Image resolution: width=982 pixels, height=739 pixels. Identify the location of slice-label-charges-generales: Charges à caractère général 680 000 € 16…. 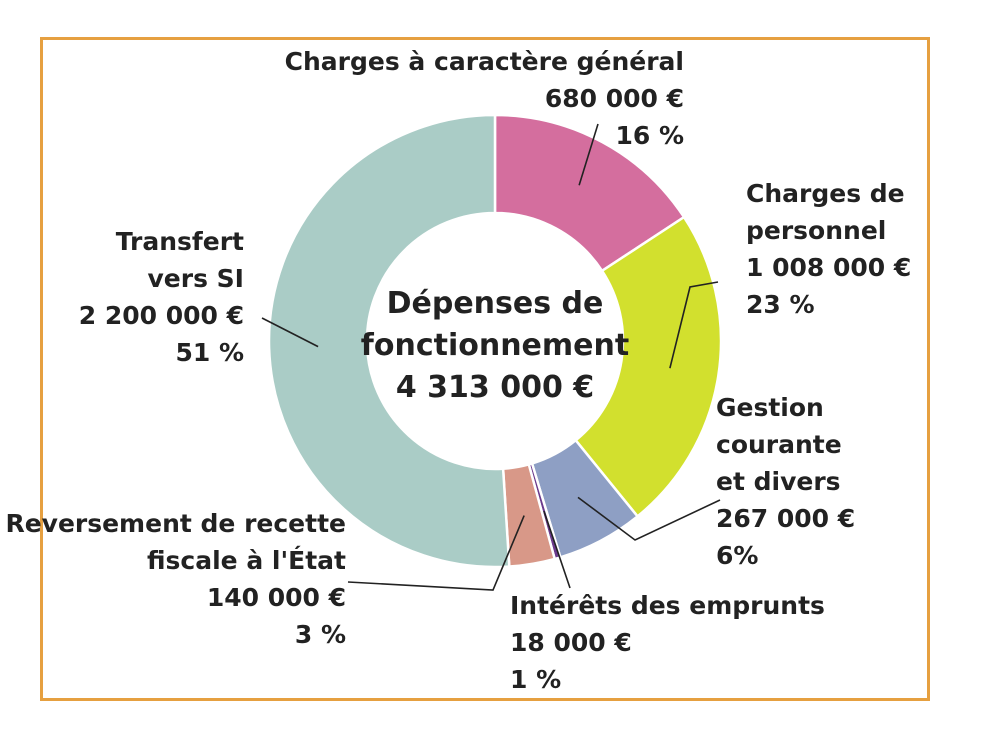
(484, 98).